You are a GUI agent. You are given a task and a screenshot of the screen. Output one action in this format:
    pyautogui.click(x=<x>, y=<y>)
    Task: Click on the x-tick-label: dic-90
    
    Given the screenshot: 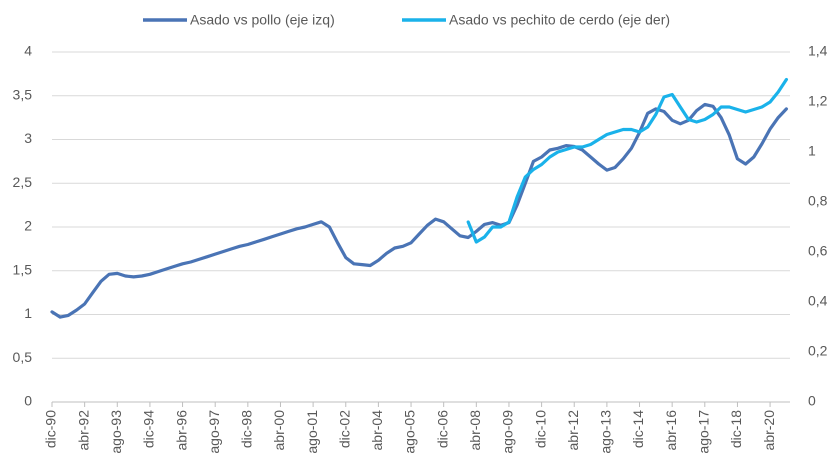 What is the action you would take?
    pyautogui.click(x=51, y=429)
    